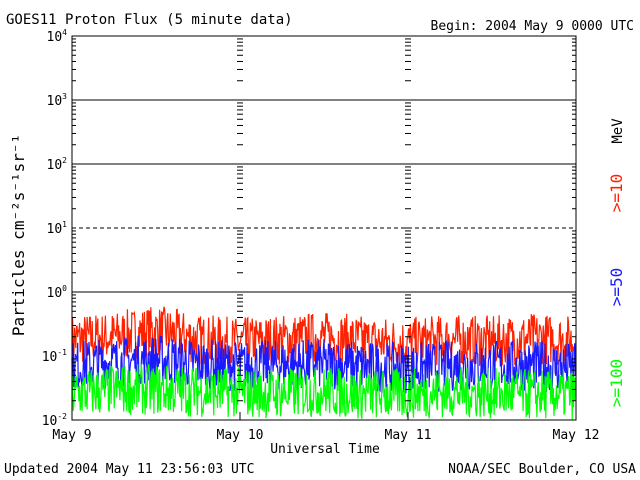  I want to click on credit-label: NOAA/SEC Boulder, CO USA, so click(542, 469).